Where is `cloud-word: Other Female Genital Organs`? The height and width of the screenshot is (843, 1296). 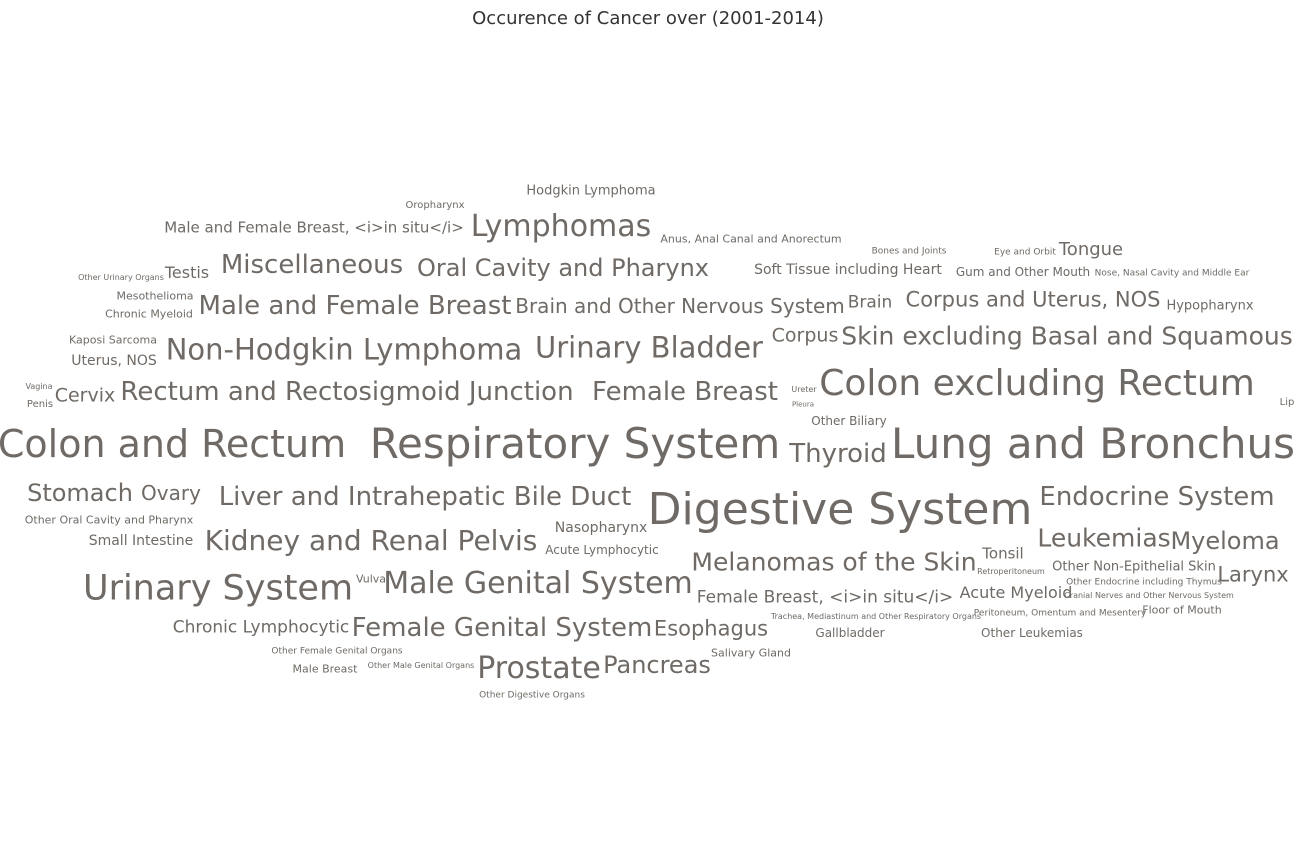
cloud-word: Other Female Genital Organs is located at coordinates (337, 651).